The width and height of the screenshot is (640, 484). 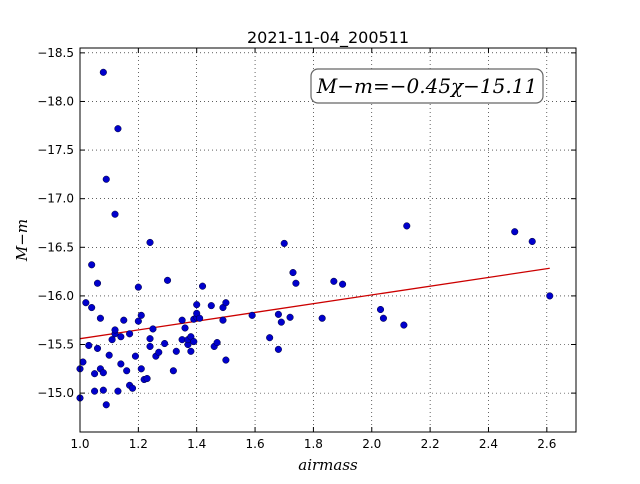 I want to click on y-tick-label: −17.0, so click(x=55, y=199).